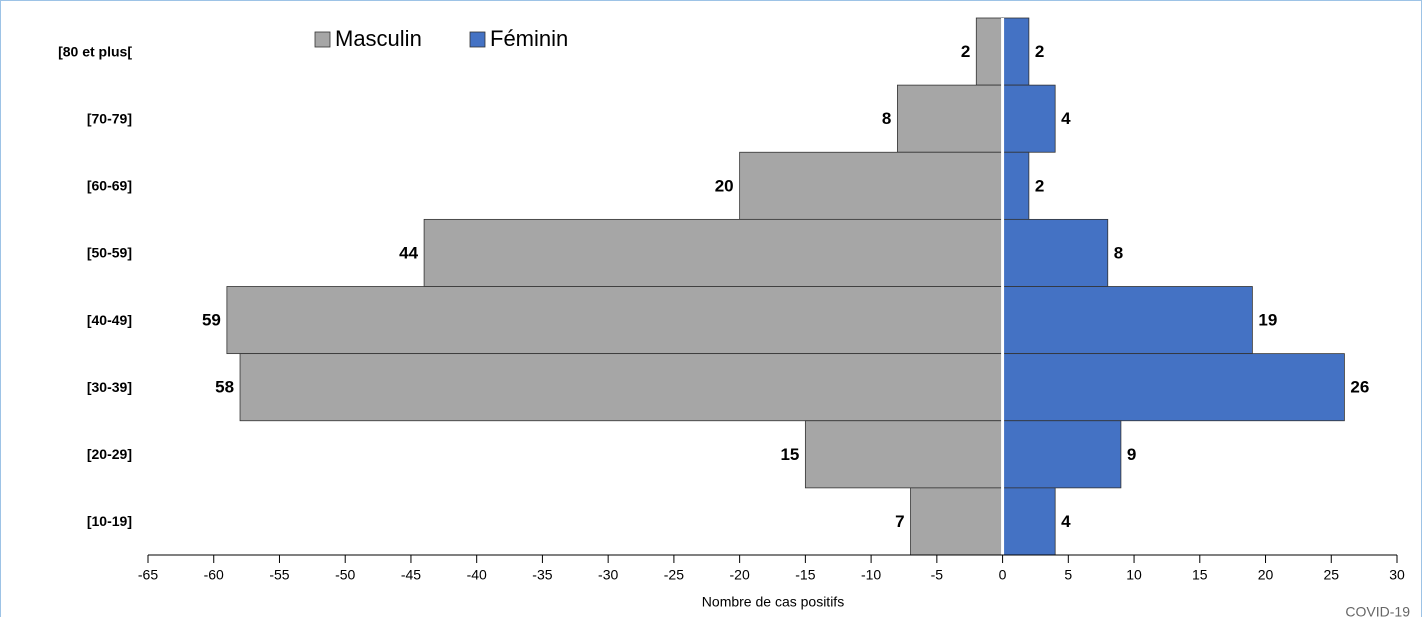 Image resolution: width=1426 pixels, height=617 pixels. Describe the element at coordinates (899, 521) in the screenshot. I see `value-label: 7` at that location.